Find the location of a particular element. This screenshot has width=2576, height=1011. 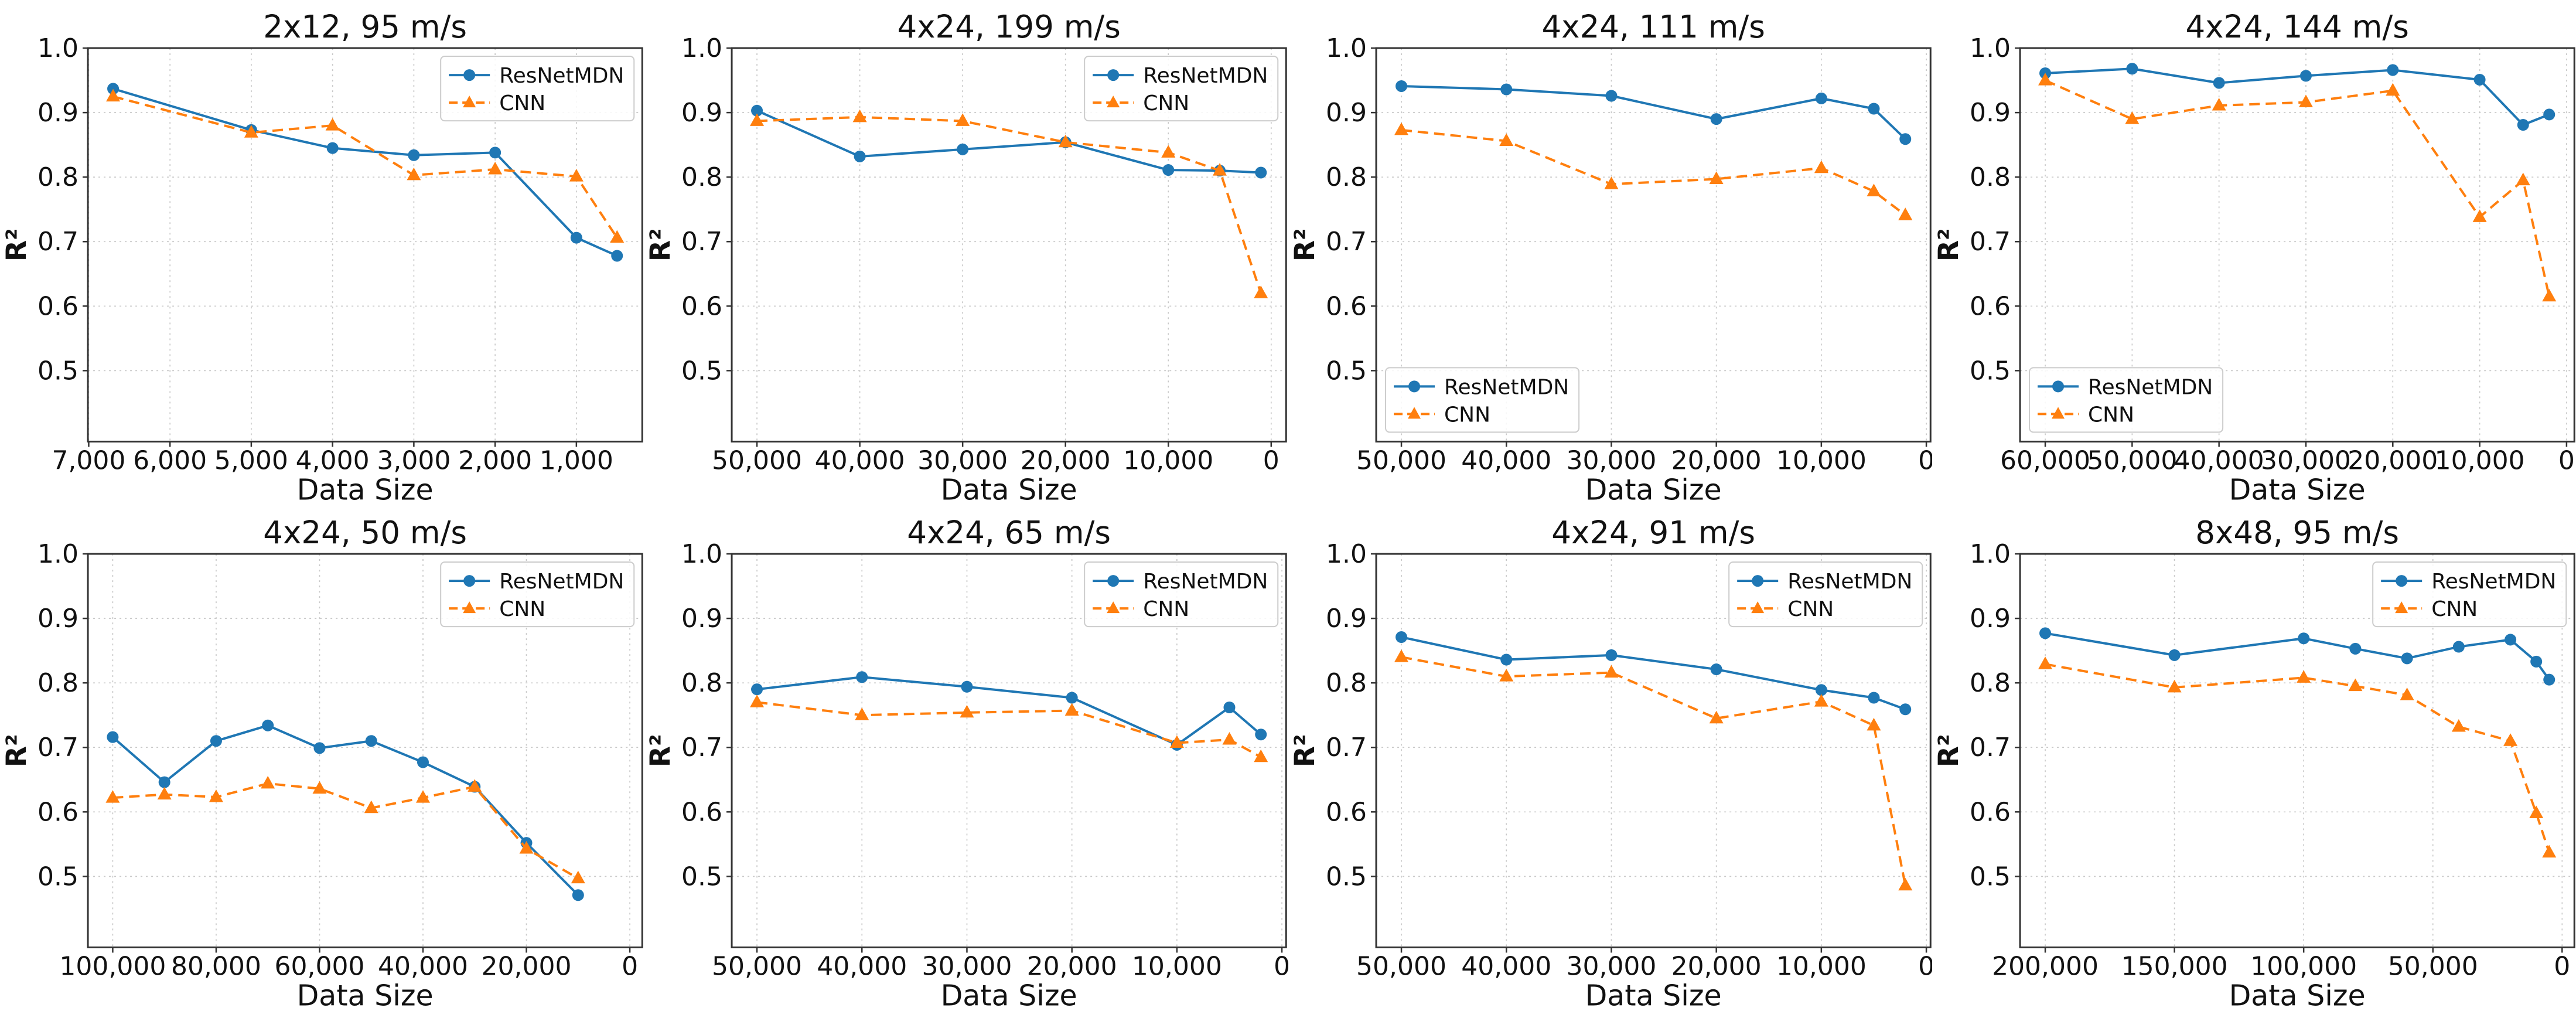

subplot-title: 4x24, 111 m/s is located at coordinates (1653, 27).